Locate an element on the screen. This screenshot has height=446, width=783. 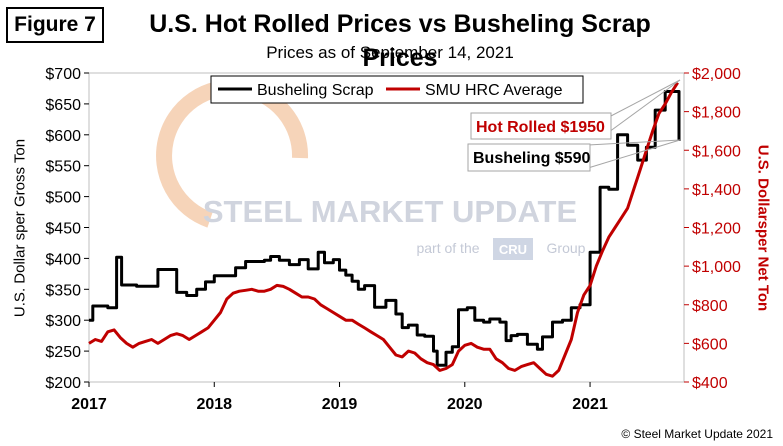
legend-label-busheling: Busheling Scrap is located at coordinates (315, 90).